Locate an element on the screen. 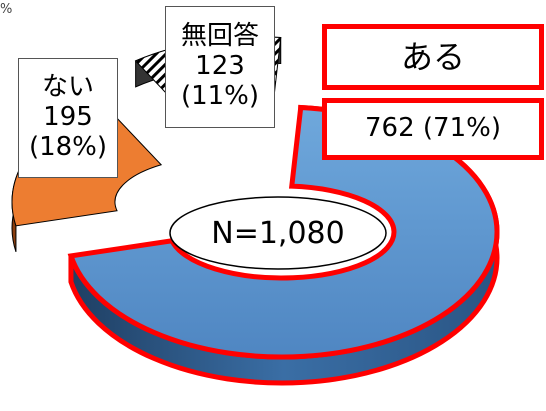 The height and width of the screenshot is (411, 546). slice-name: ない is located at coordinates (67, 87).